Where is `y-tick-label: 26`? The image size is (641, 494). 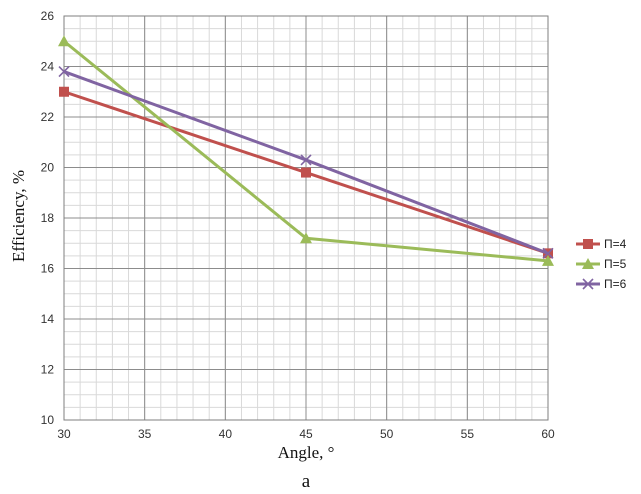 y-tick-label: 26 is located at coordinates (48, 16).